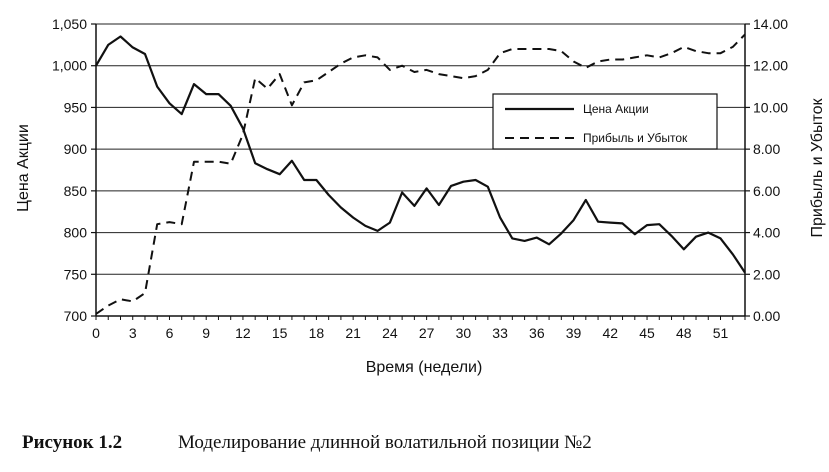  What do you see at coordinates (23, 168) in the screenshot?
I see `y-axis-left-title: Цена Акции` at bounding box center [23, 168].